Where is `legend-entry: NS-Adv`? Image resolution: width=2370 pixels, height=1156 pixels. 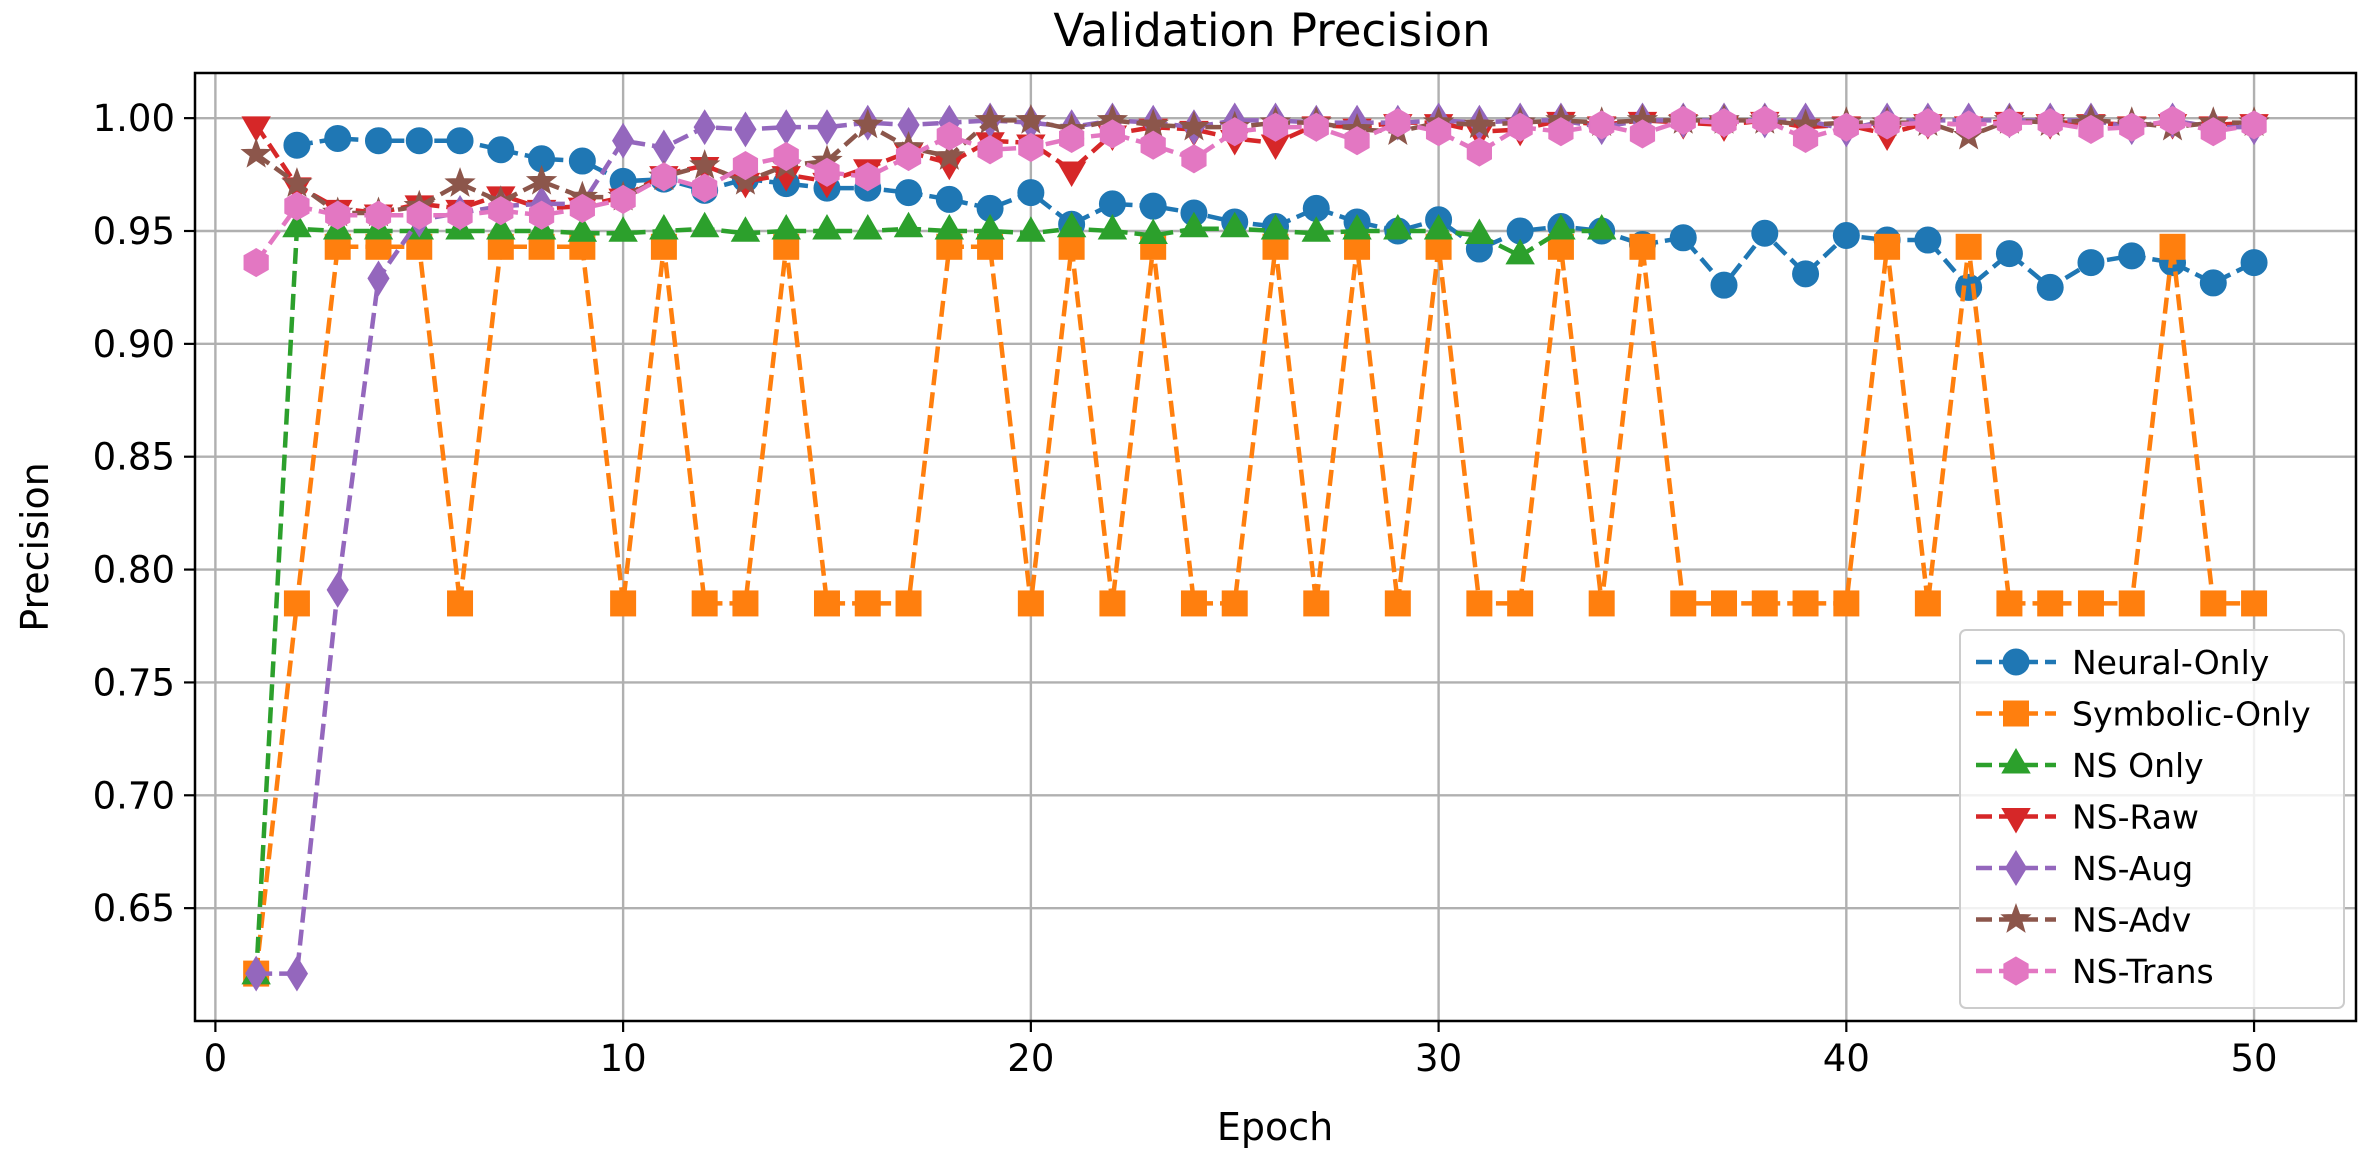 legend-entry: NS-Adv is located at coordinates (2083, 920).